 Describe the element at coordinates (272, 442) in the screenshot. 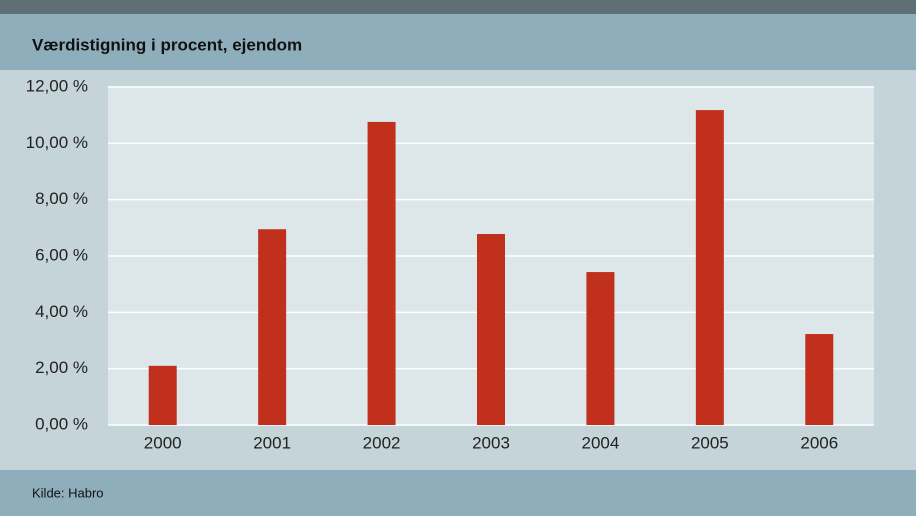

I see `x-tick-label: 2001` at that location.